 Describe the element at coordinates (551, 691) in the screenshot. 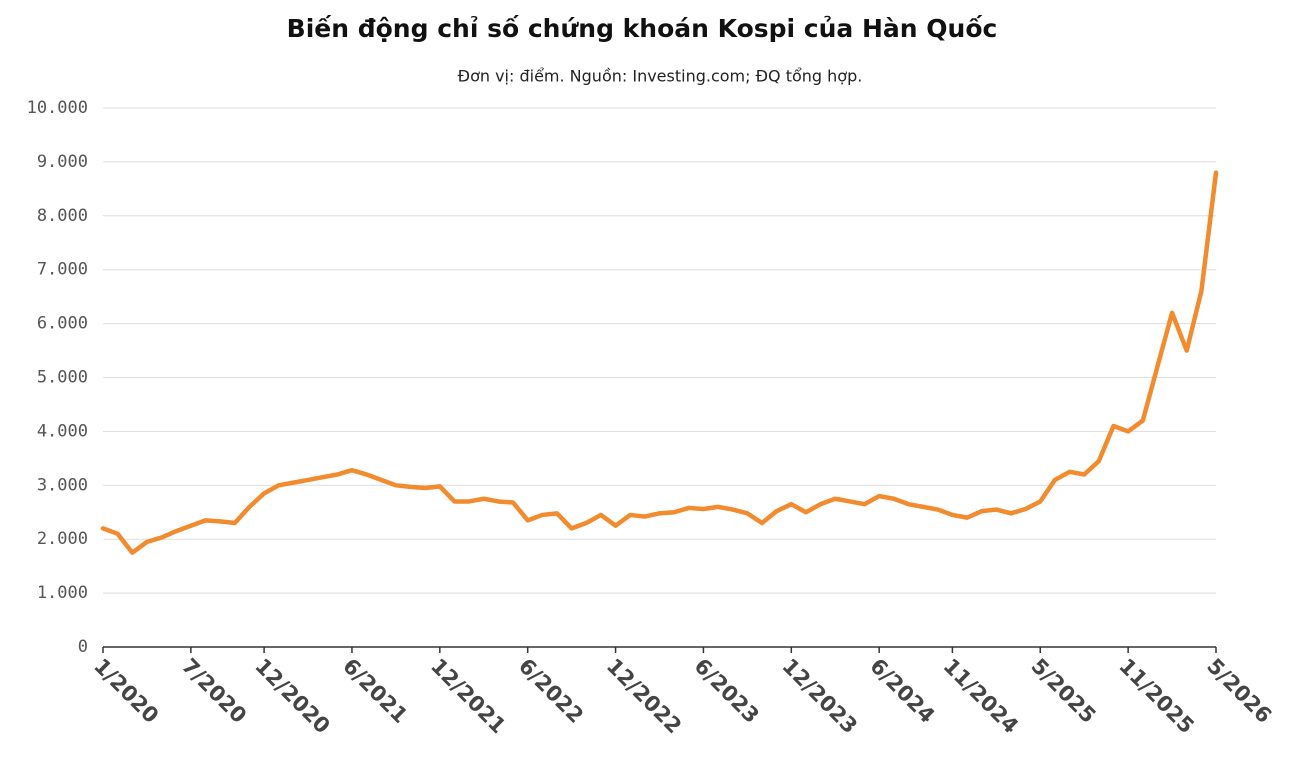

I see `x-tick-label: 6/2022` at that location.